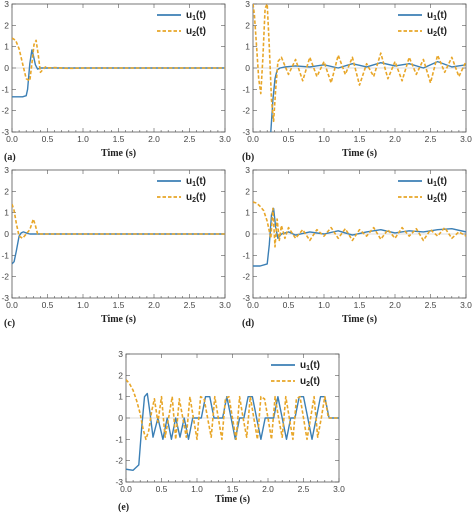 The image size is (474, 512). What do you see at coordinates (9, 323) in the screenshot?
I see `panel-label: (c)` at bounding box center [9, 323].